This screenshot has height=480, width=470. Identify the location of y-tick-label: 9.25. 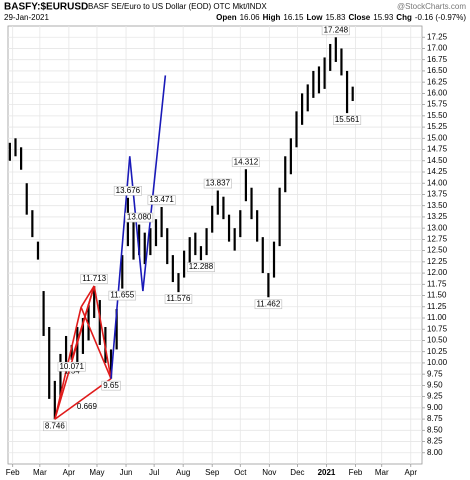
(435, 396).